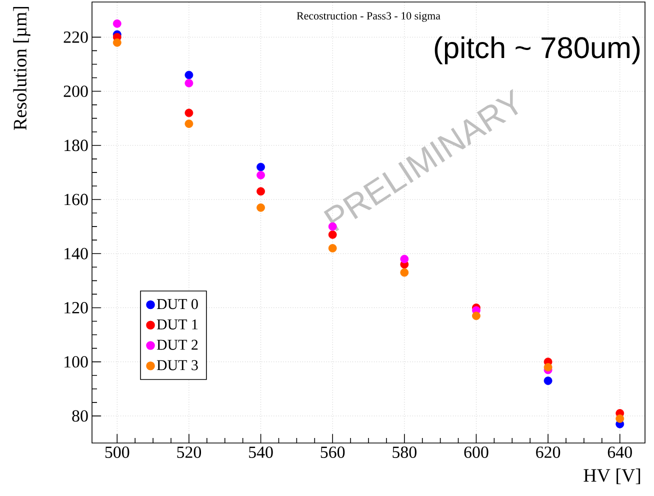 This screenshot has width=654, height=496. Describe the element at coordinates (76, 308) in the screenshot. I see `y-tick-label: 120` at that location.